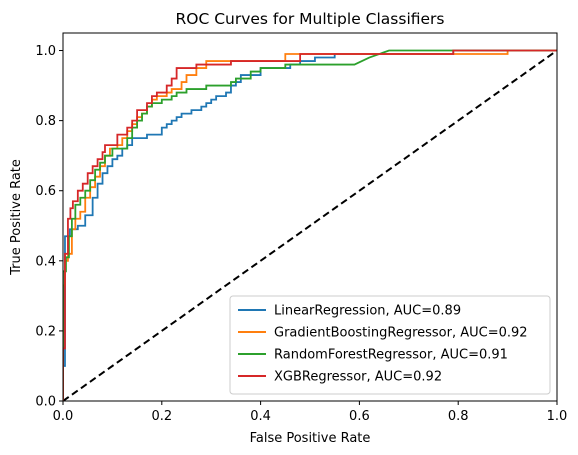 The image size is (578, 455). I want to click on legend-entry-1: GradientBoostingRegressor, AUC=0.92, so click(401, 333).